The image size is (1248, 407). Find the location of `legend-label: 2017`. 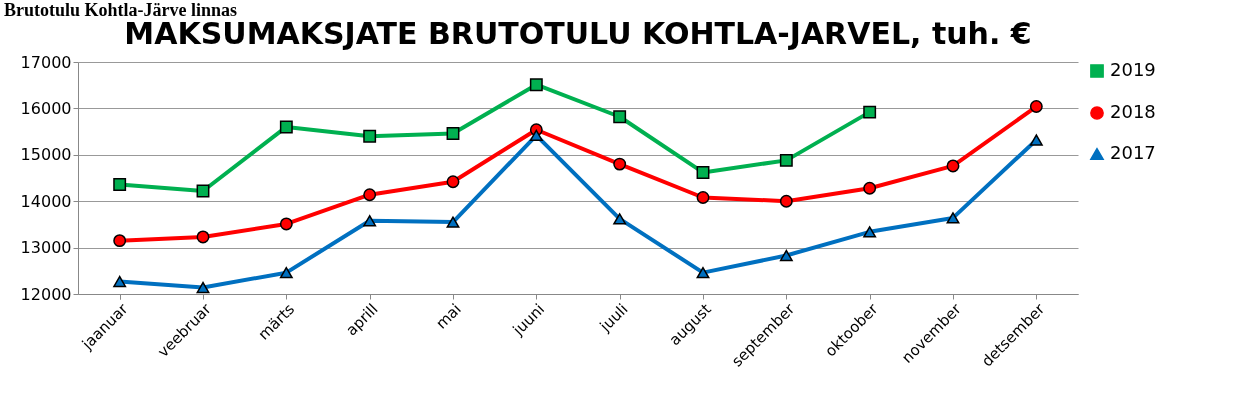

legend-label: 2017 is located at coordinates (1133, 152).